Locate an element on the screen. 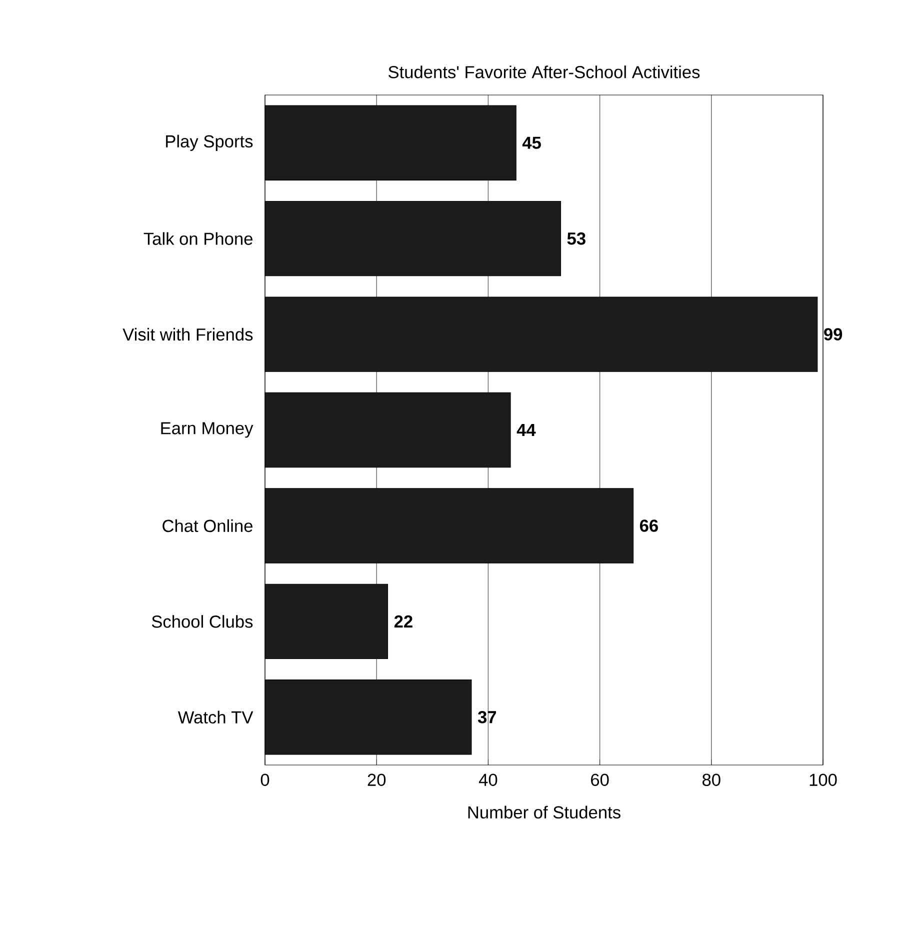  y-tick-label: Earn Money is located at coordinates (207, 430).